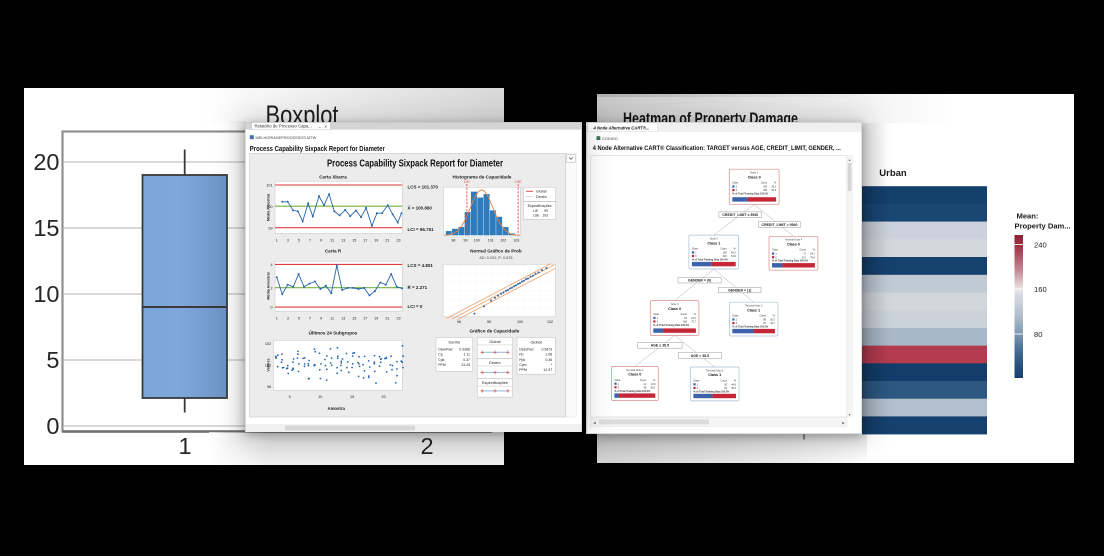  What do you see at coordinates (794, 240) in the screenshot?
I see `svg-text: Terminal Node 4` at bounding box center [794, 240].